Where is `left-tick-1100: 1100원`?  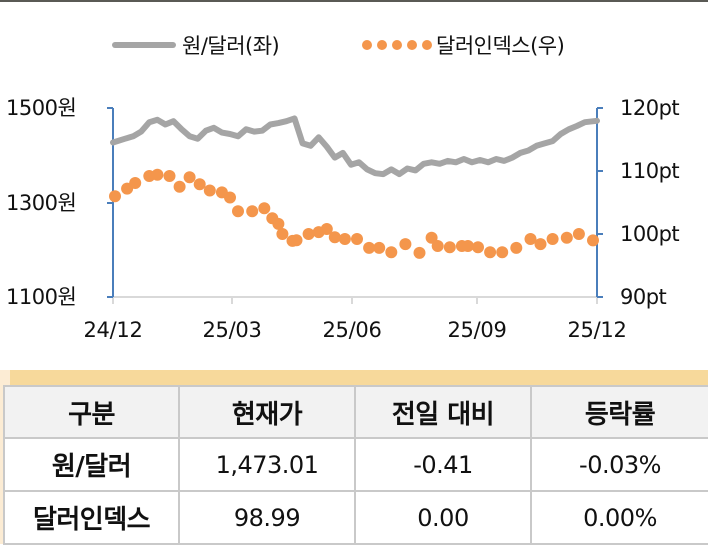 left-tick-1100: 1100원 is located at coordinates (41, 297).